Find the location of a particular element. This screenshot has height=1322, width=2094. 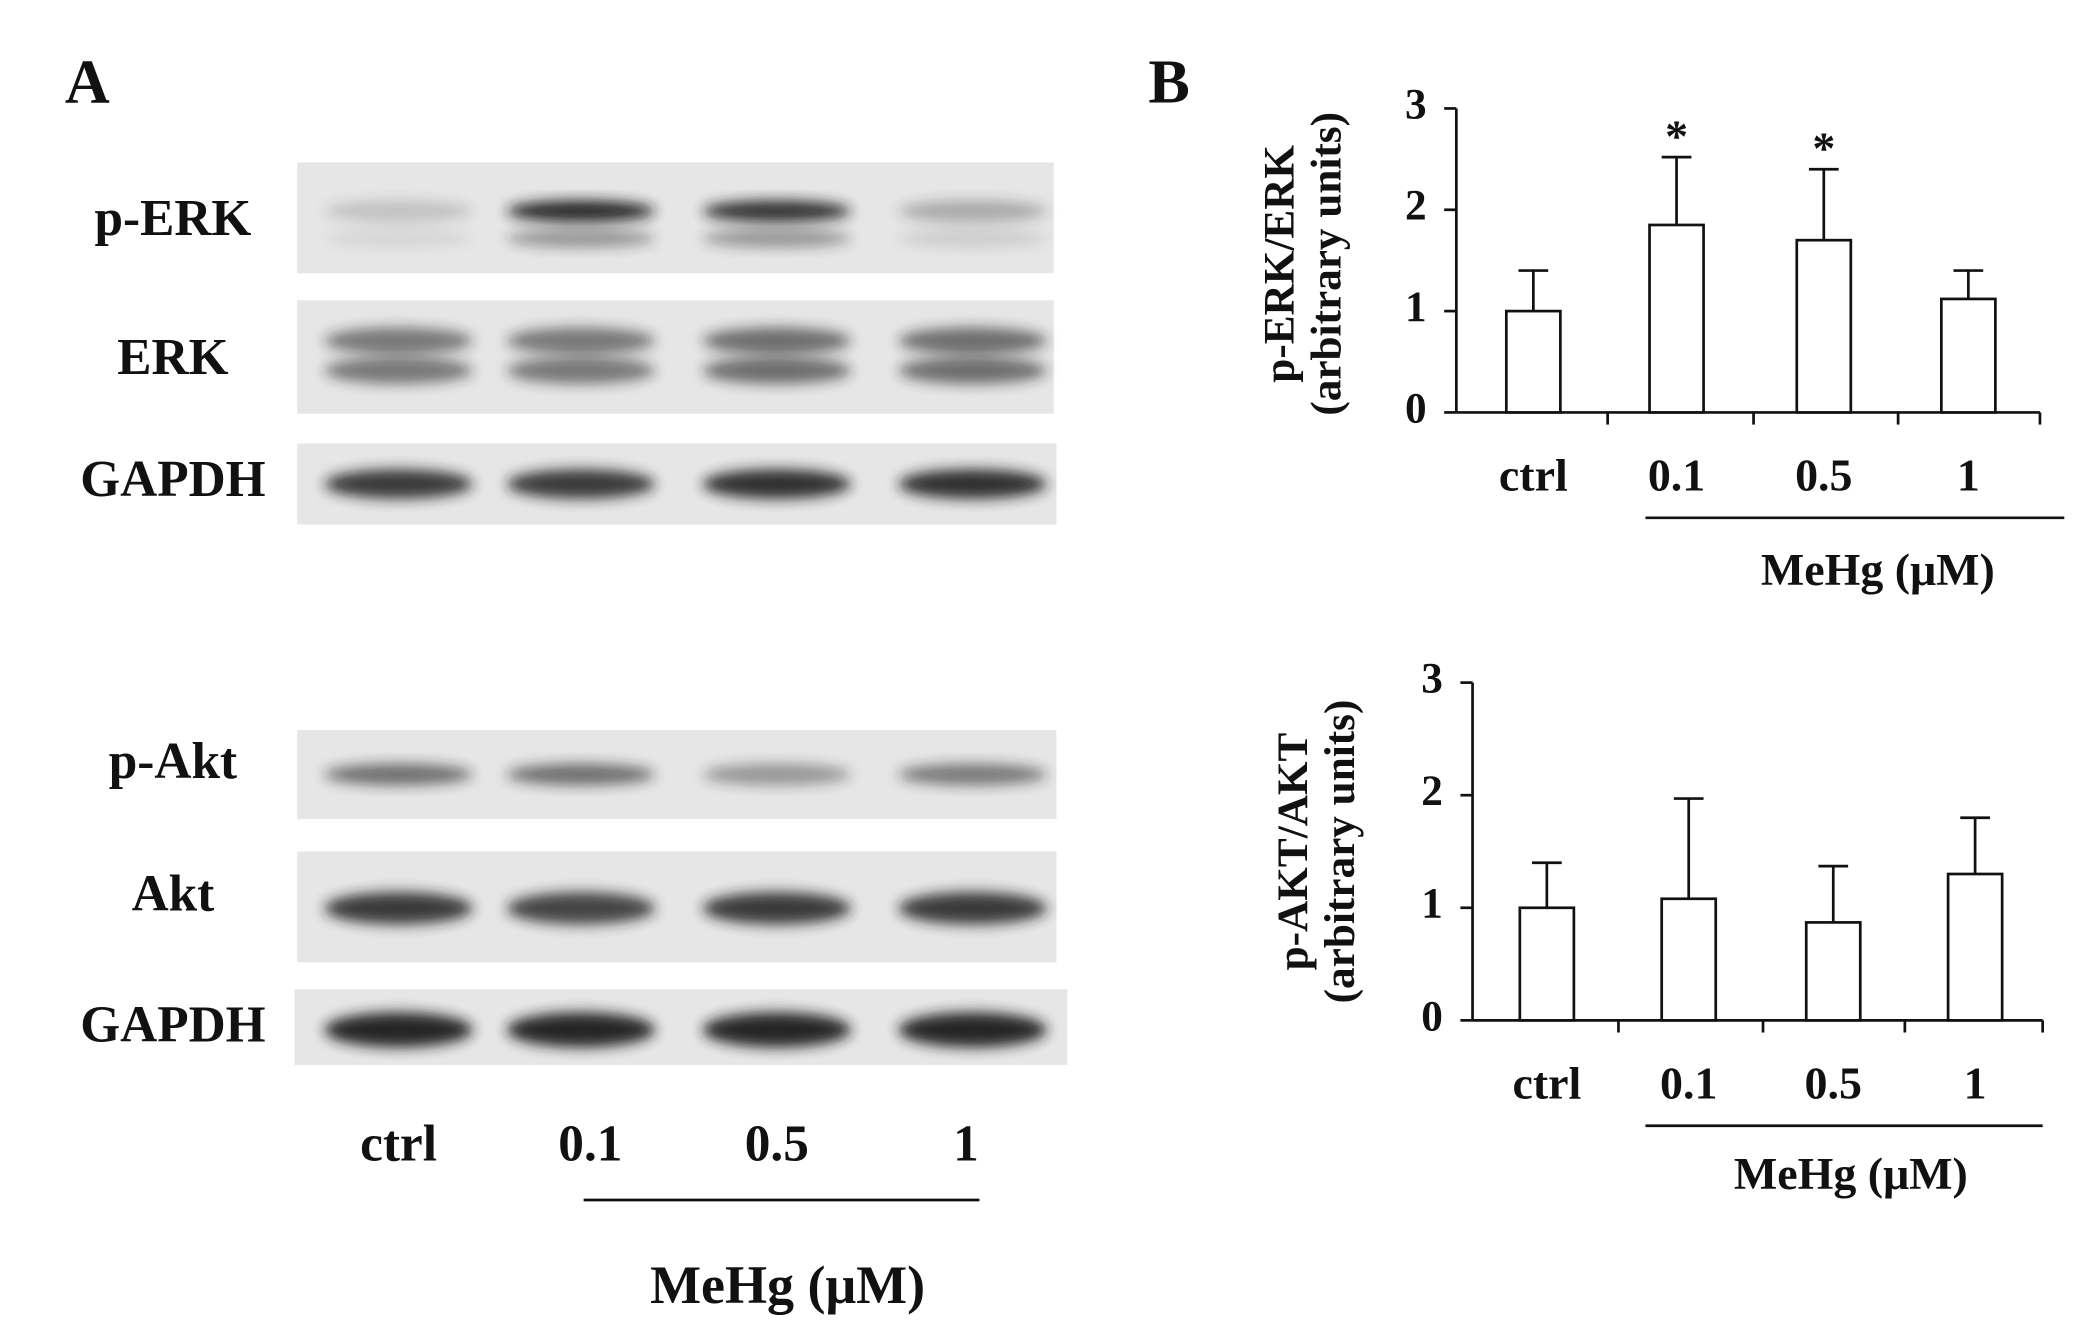

lane-label: 0.1 is located at coordinates (590, 1143).